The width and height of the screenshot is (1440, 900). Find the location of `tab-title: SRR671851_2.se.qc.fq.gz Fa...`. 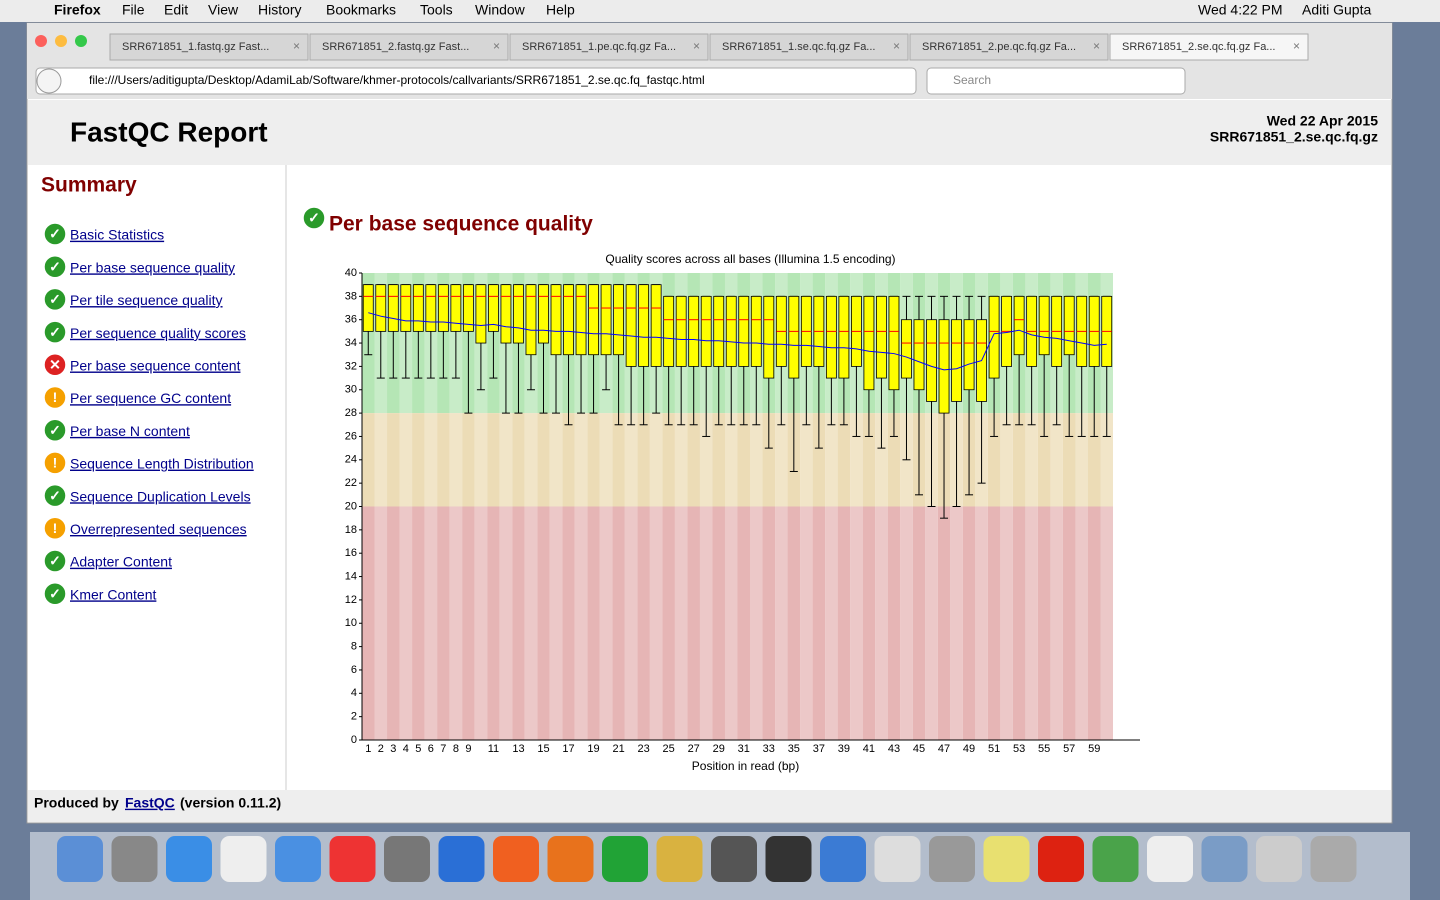

tab-title: SRR671851_2.se.qc.fq.gz Fa... is located at coordinates (1198, 47).